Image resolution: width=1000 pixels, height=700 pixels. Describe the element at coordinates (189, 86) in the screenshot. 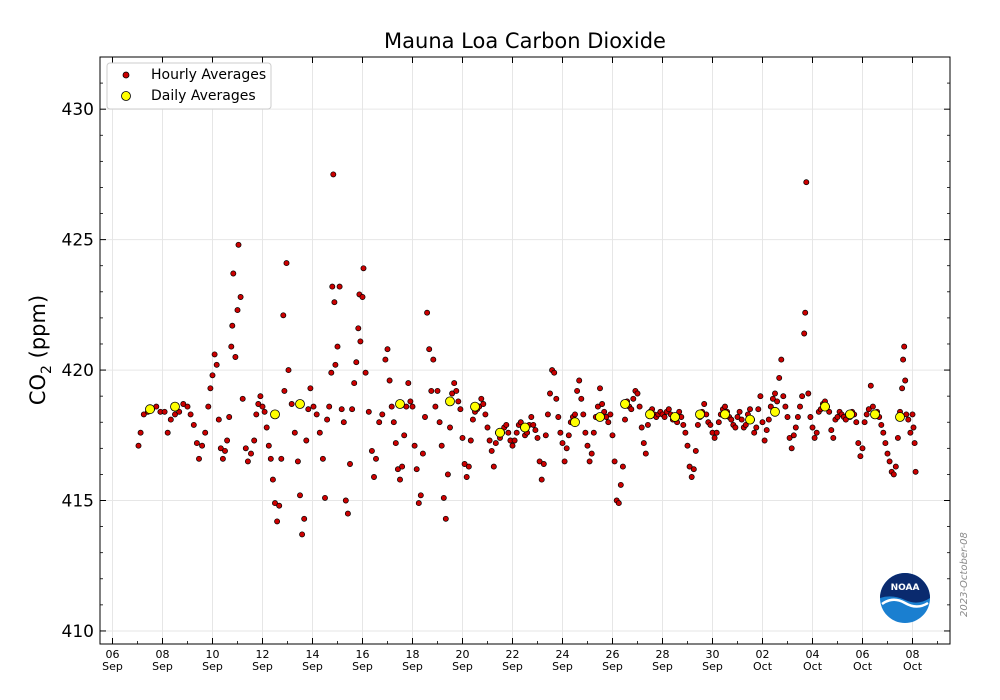

I see `legend: Hourly Averages Daily Averages` at that location.